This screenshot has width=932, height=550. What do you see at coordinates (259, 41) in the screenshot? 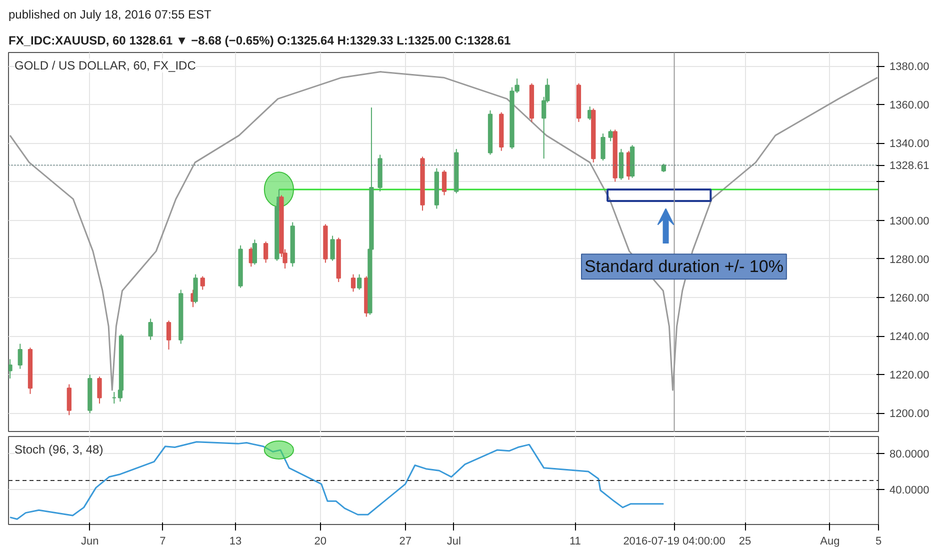
I see `text: FX_IDC:XAUUSD, 60 1328.61 ▼ −8.68 (−0.65%) O:1325.64 H:1329.33 L:1325.00 C:1328.61` at bounding box center [259, 41].